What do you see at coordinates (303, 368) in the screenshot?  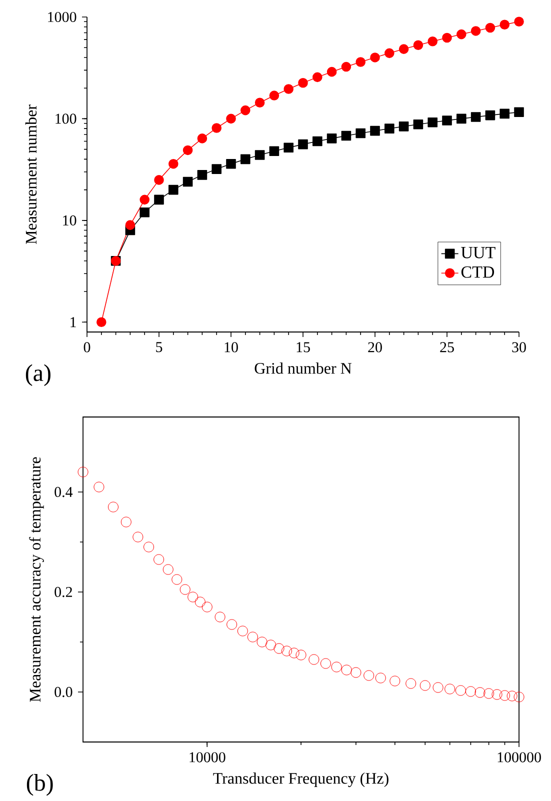 I see `x-axis-title: Grid number N` at bounding box center [303, 368].